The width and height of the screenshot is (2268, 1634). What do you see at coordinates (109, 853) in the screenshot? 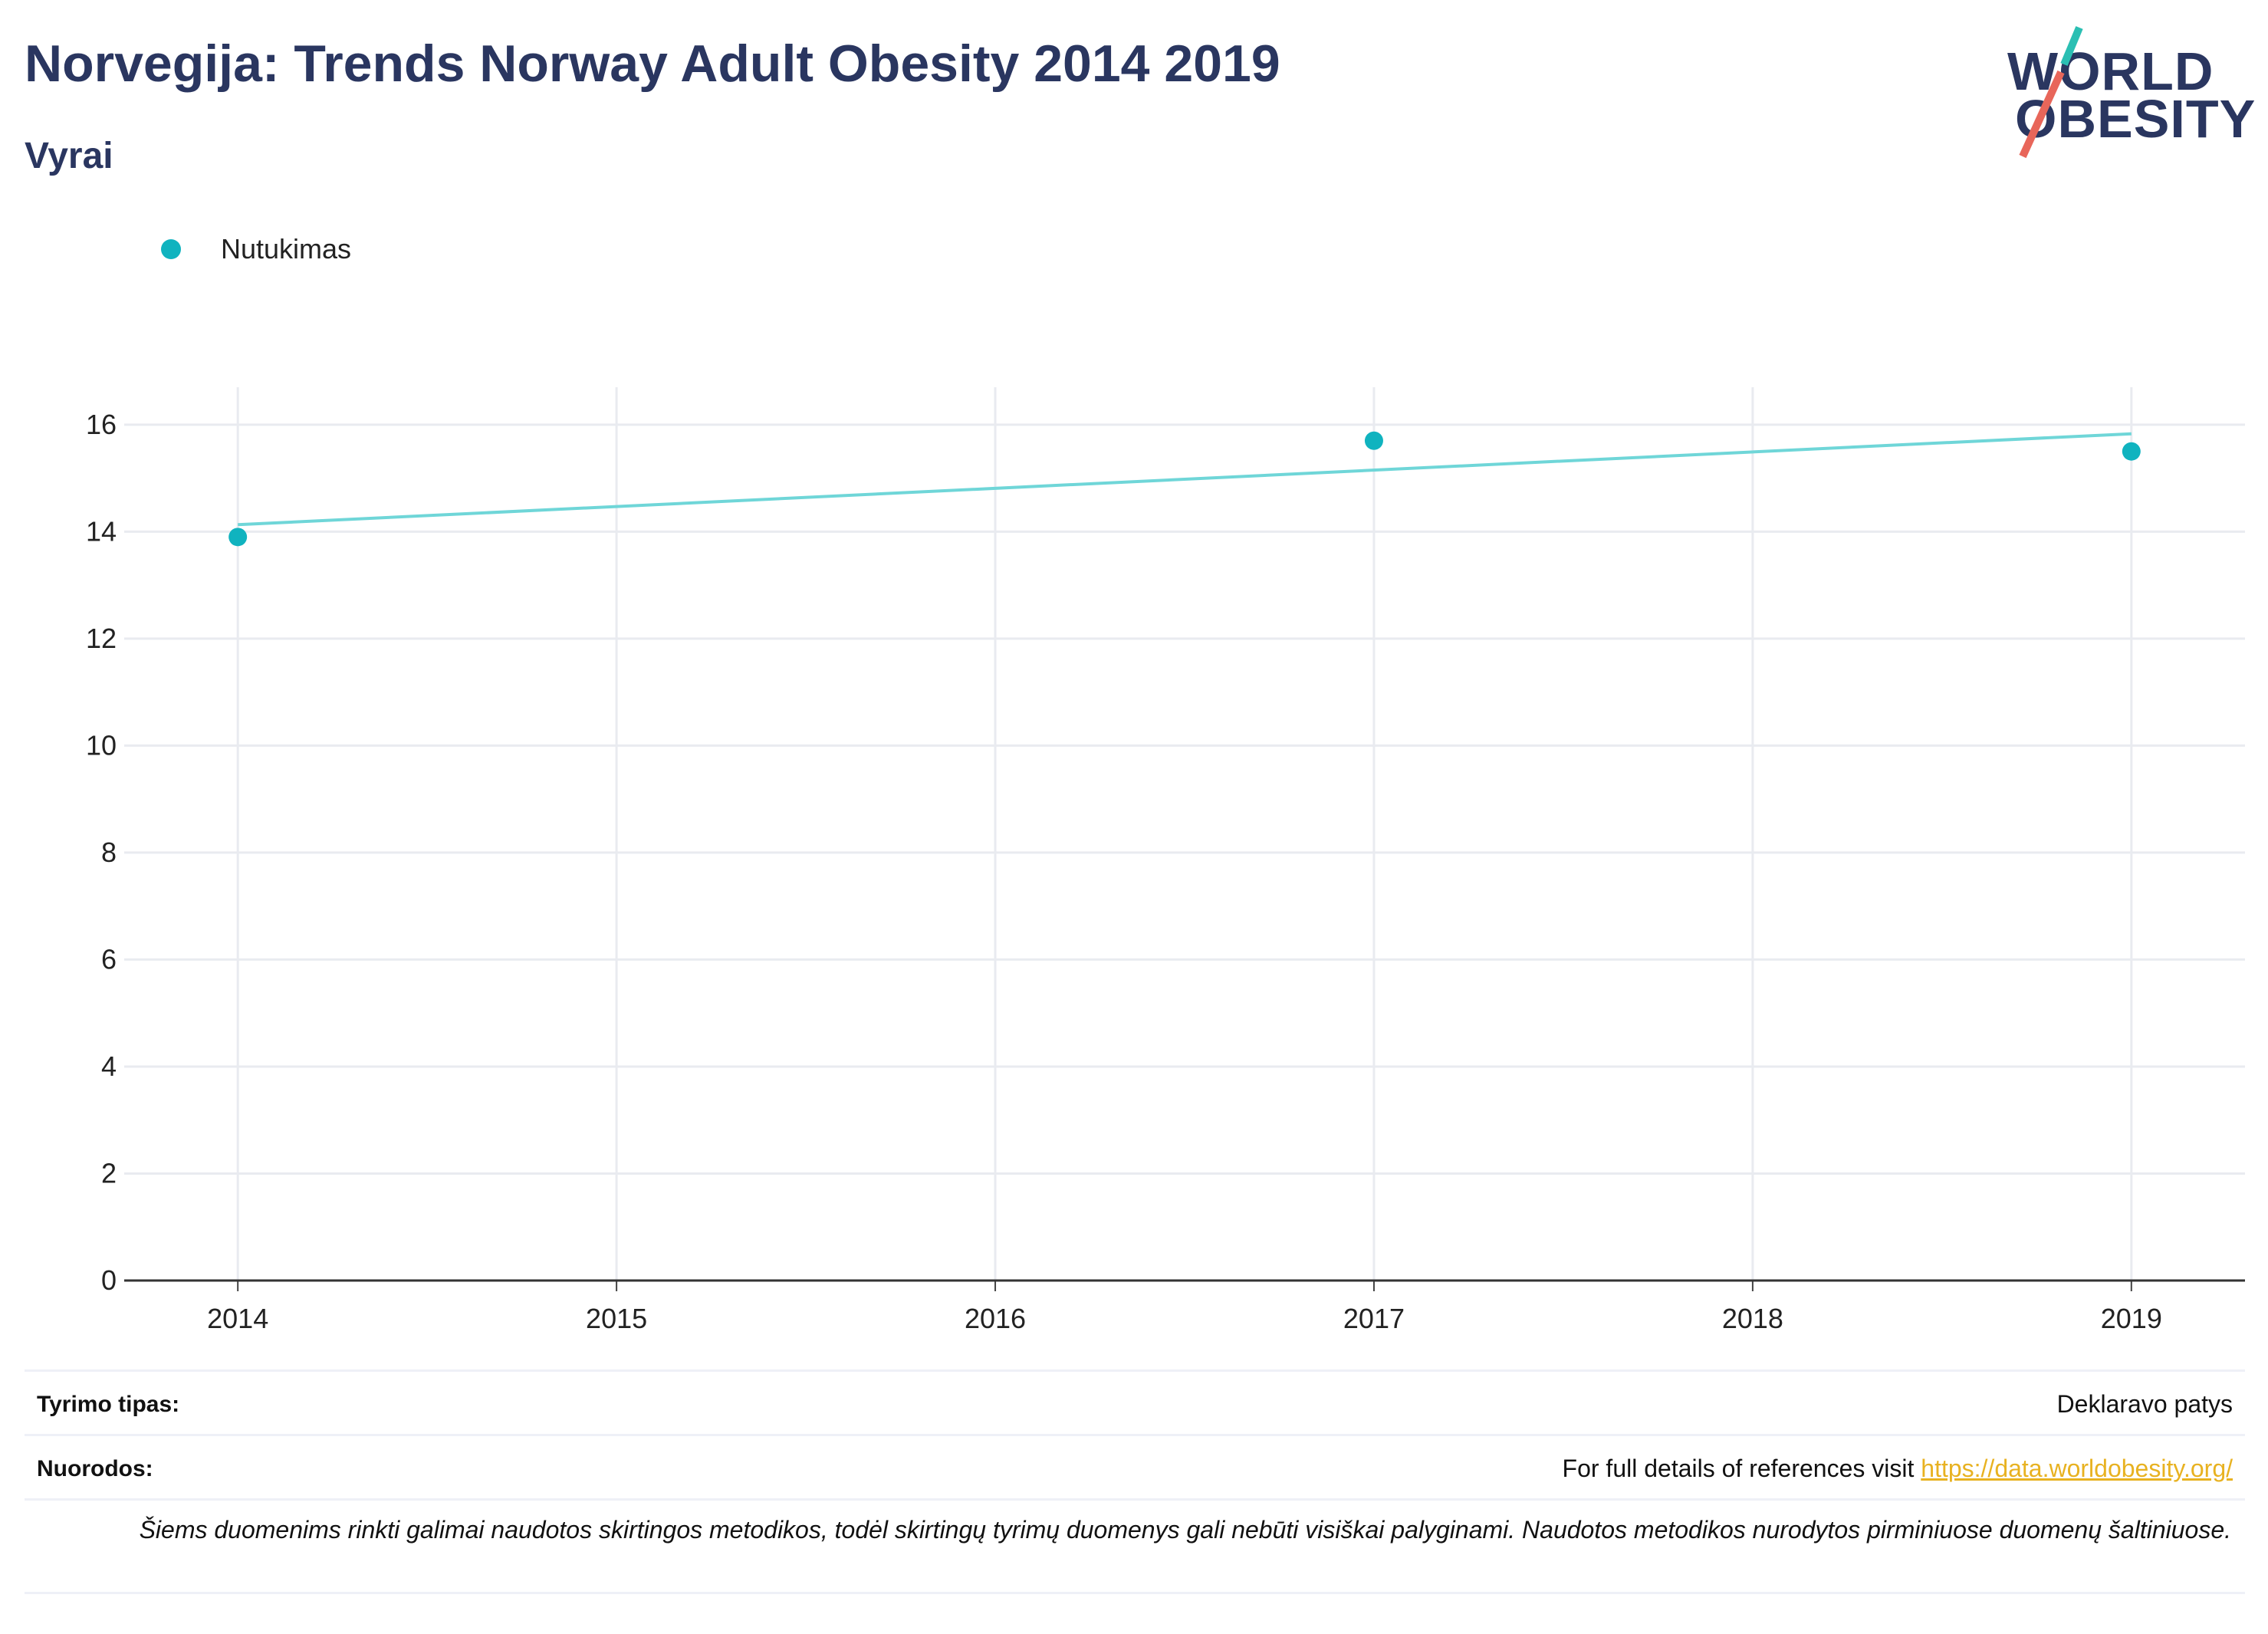
I see `y-tick-label: 8` at bounding box center [109, 853].